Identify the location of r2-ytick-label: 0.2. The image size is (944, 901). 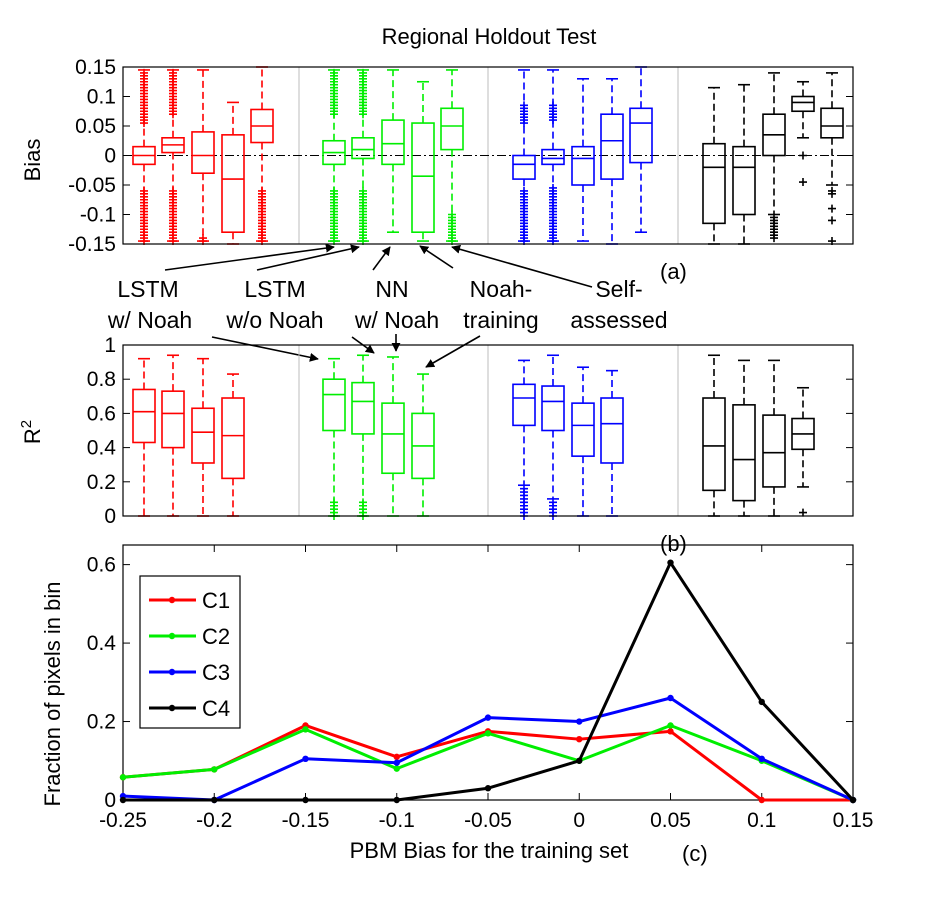
(101, 482).